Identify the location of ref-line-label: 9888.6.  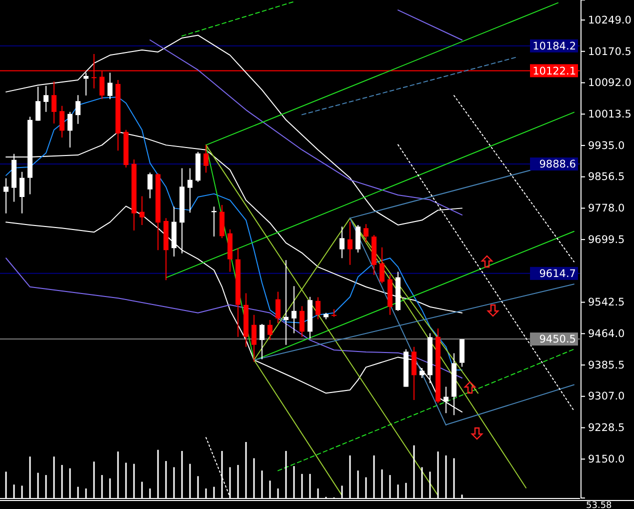
(557, 164).